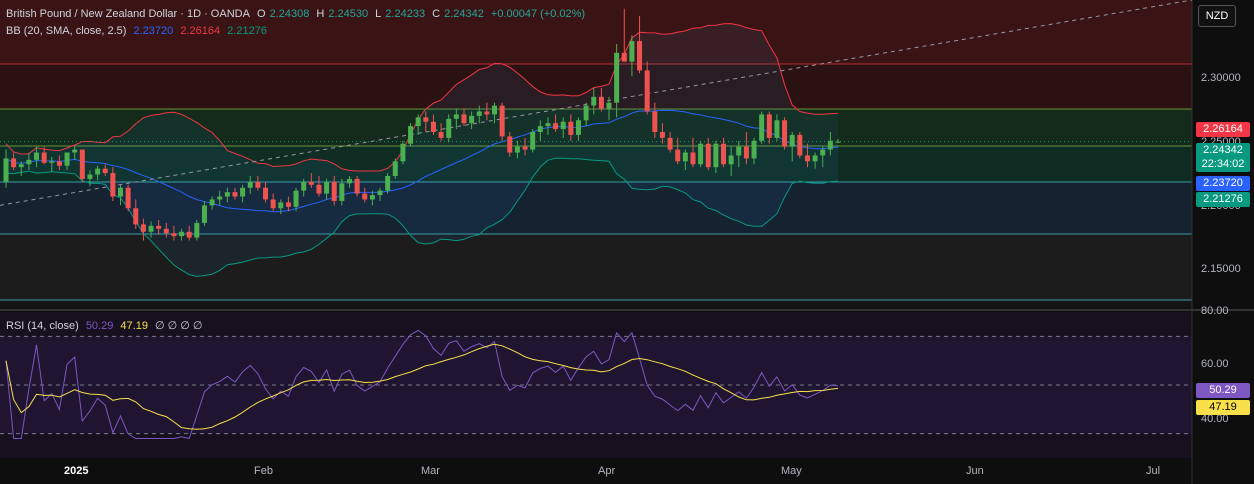  Describe the element at coordinates (1221, 78) in the screenshot. I see `price-tick: 2.30000` at that location.